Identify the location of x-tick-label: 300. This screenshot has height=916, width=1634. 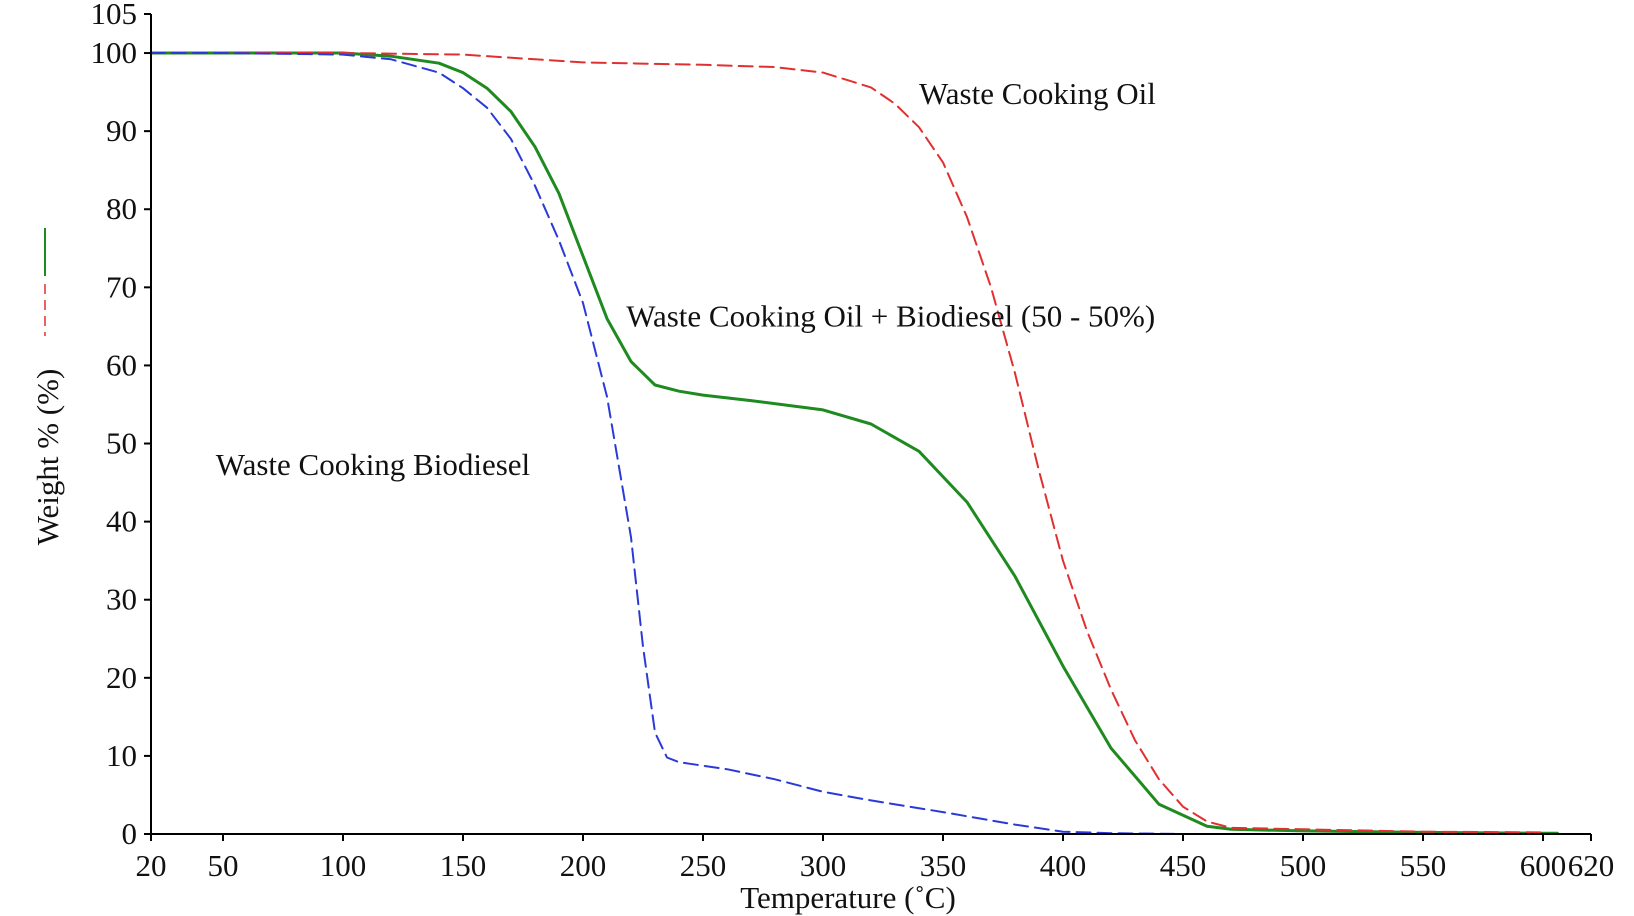
(823, 865).